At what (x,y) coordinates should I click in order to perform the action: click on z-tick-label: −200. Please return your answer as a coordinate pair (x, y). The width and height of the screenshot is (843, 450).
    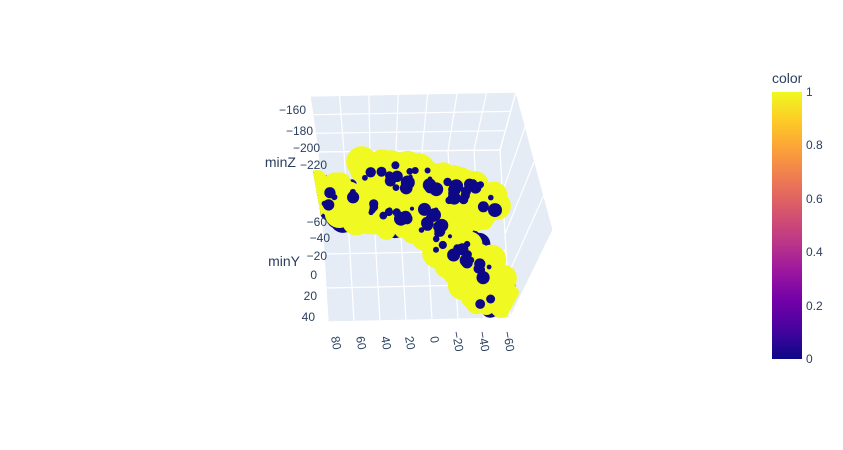
    Looking at the image, I should click on (306, 148).